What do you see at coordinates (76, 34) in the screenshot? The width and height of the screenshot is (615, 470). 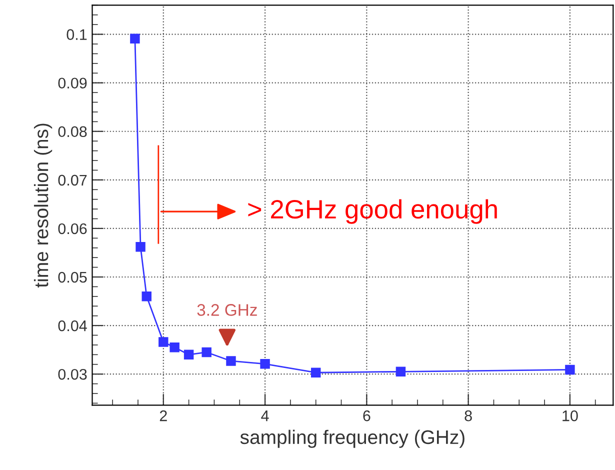 I see `y-tick-label: 0.1` at bounding box center [76, 34].